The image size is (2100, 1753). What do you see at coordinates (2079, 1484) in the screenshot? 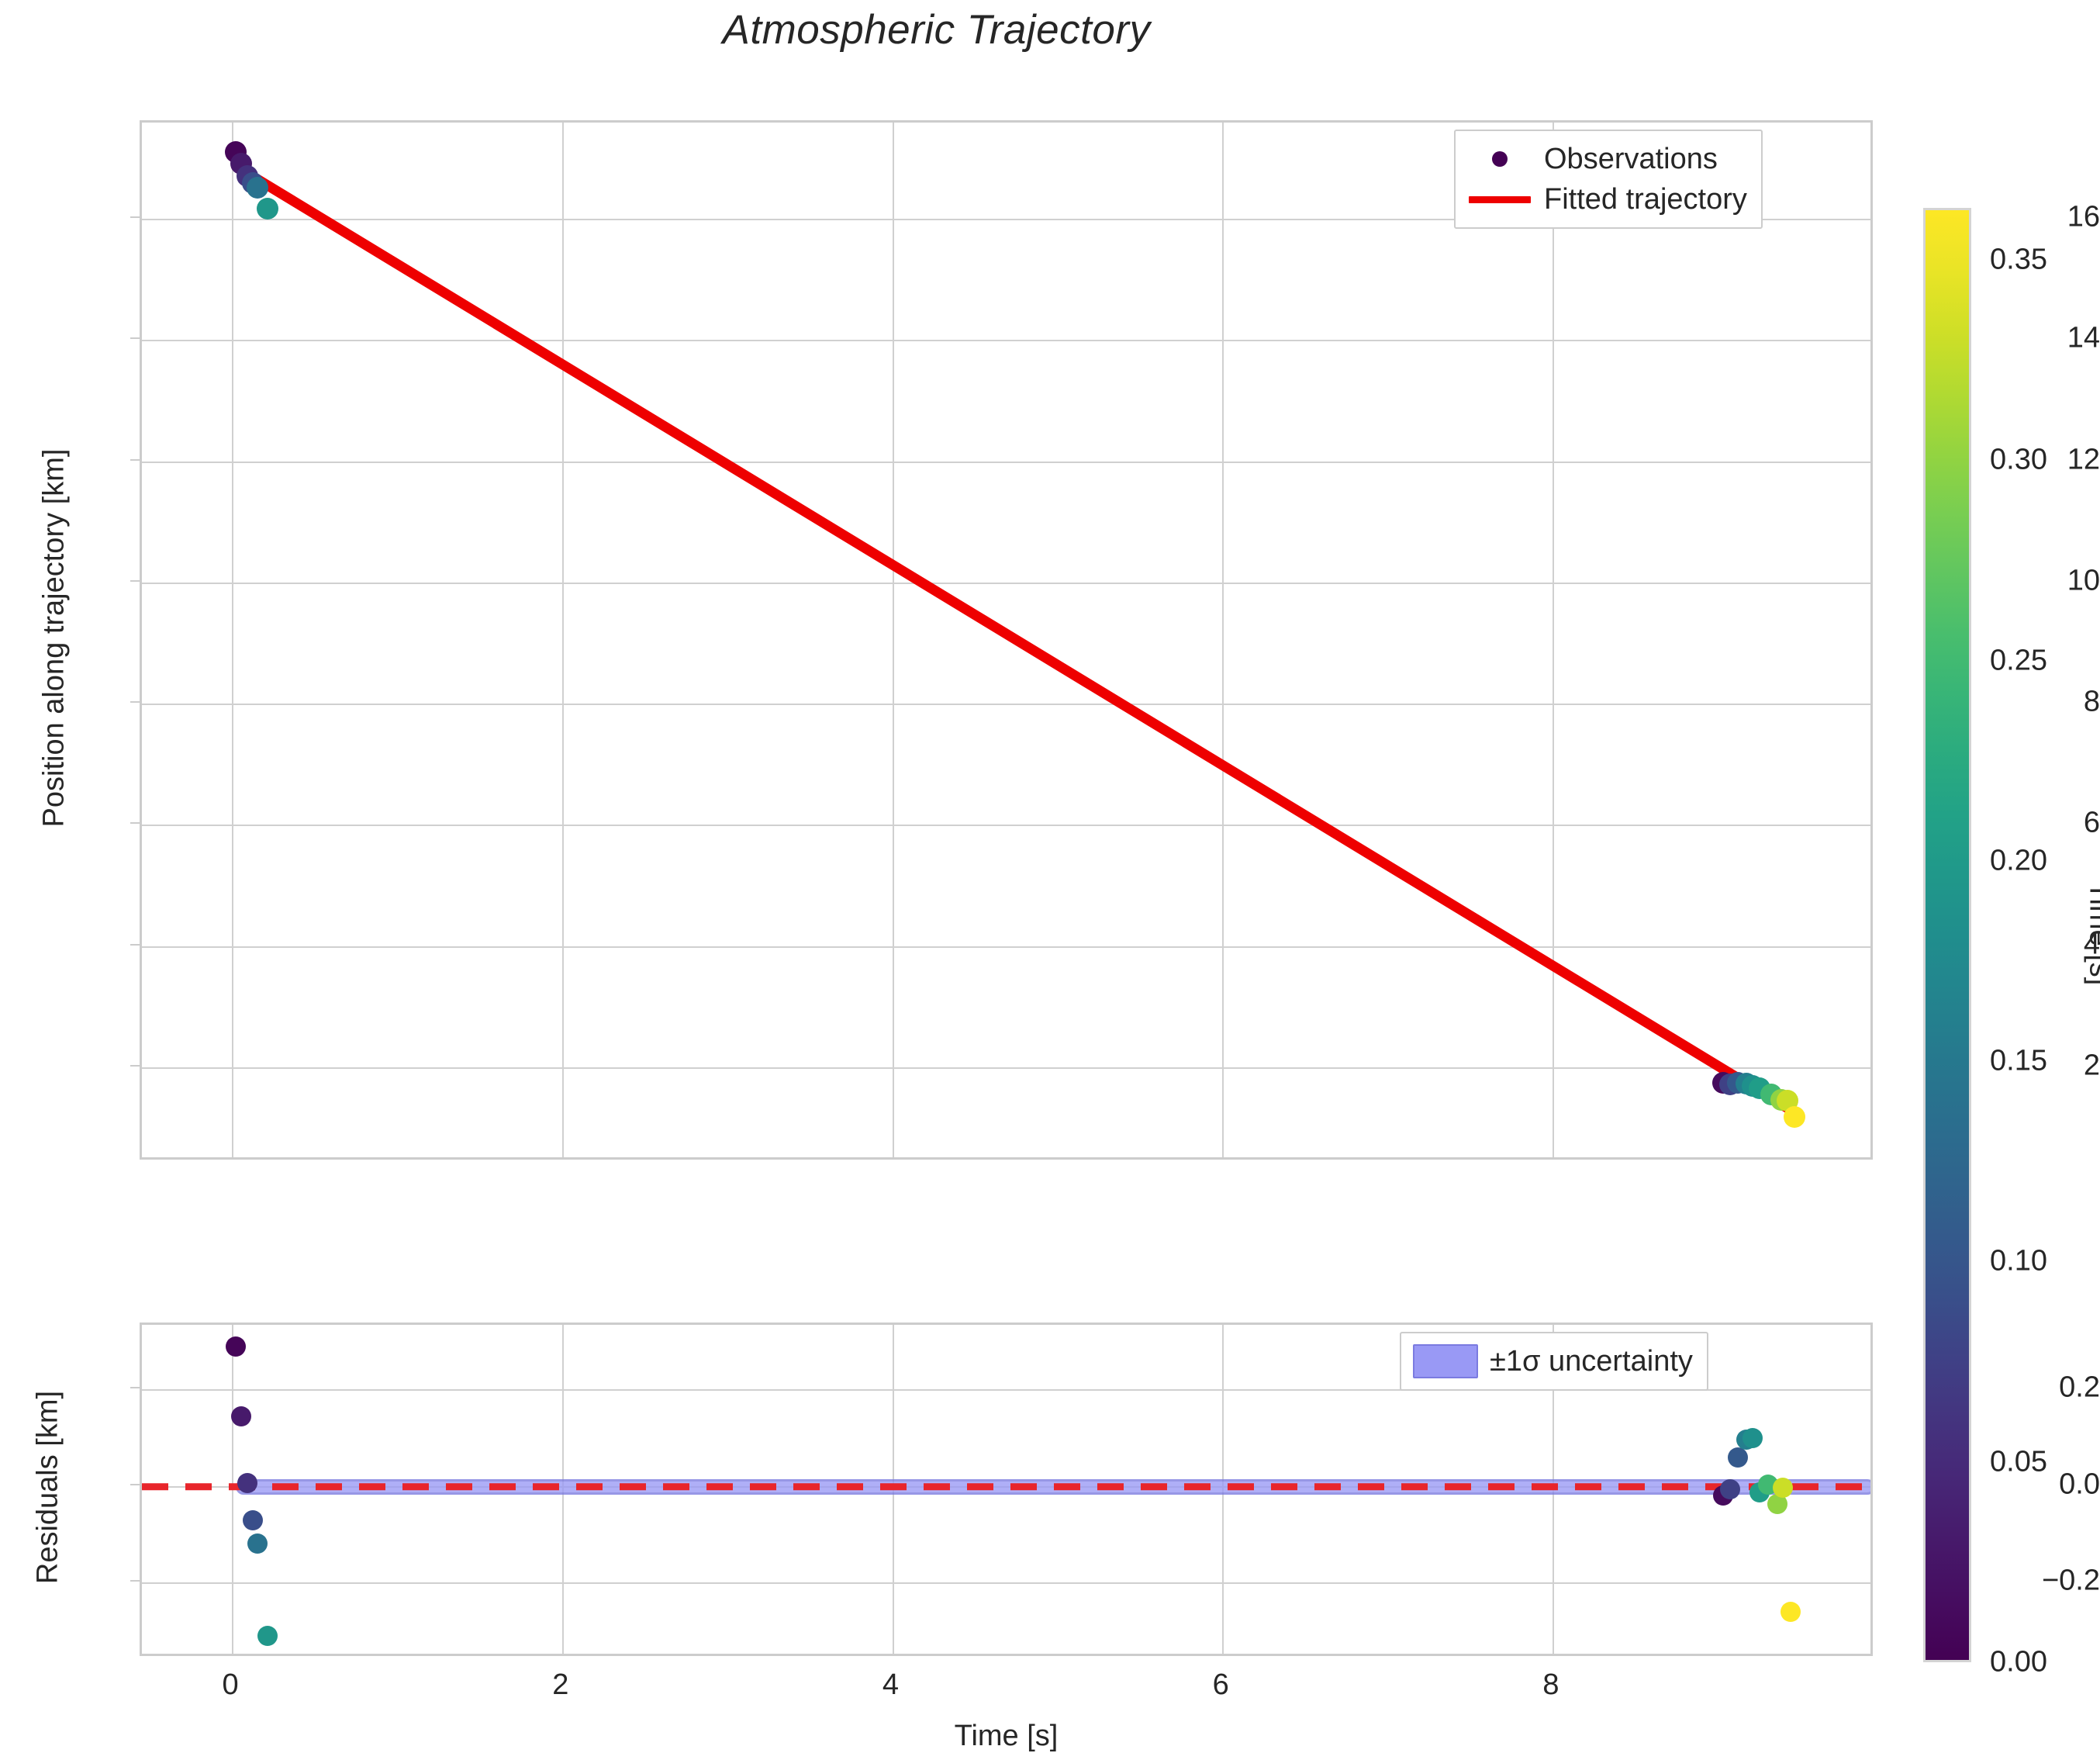
I see `y-tick-label: 0.0` at bounding box center [2079, 1484].